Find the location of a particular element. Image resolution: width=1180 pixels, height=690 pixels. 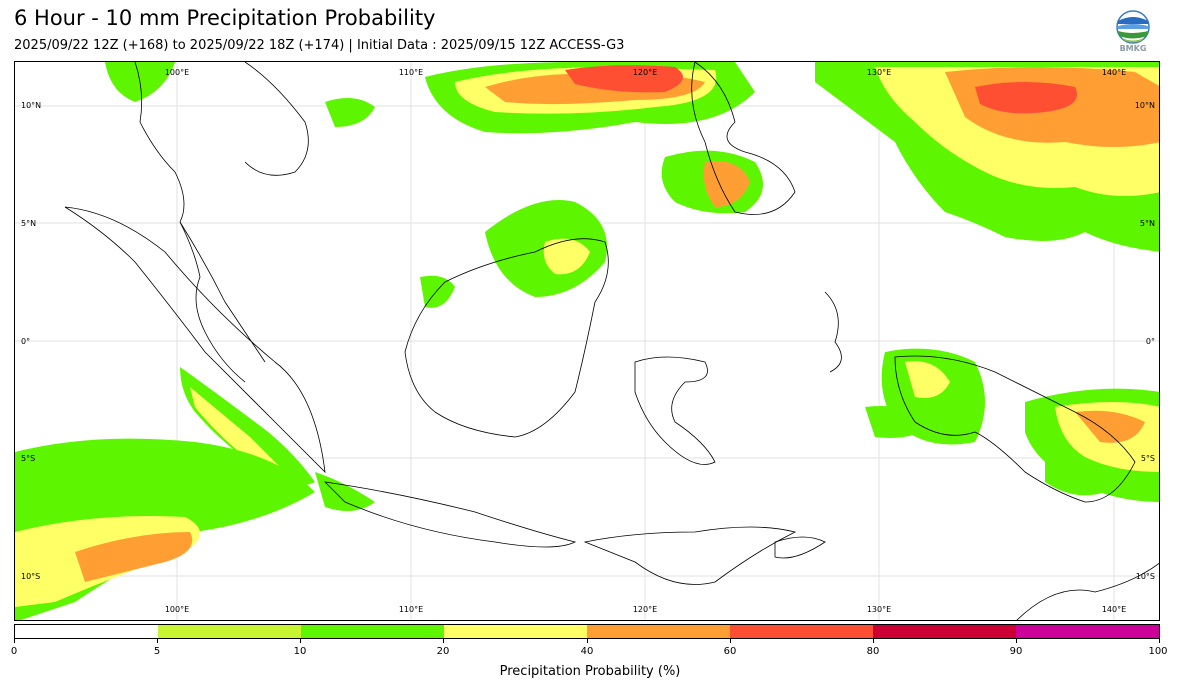

precip-area-borneo-yellow is located at coordinates (566, 256).